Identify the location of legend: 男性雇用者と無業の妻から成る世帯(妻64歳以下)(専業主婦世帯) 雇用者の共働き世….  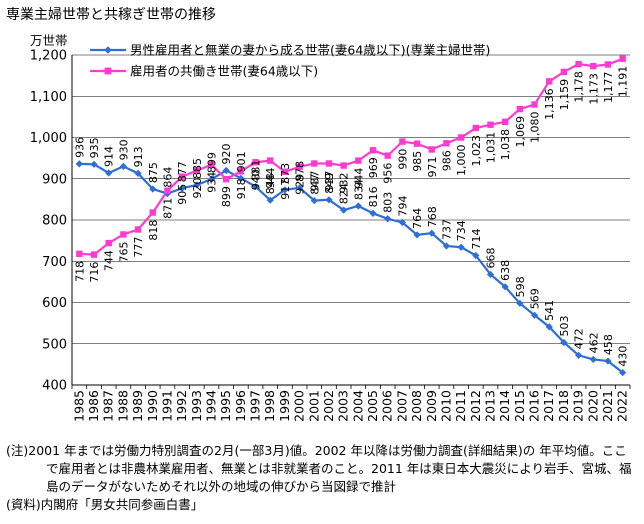
(290, 61).